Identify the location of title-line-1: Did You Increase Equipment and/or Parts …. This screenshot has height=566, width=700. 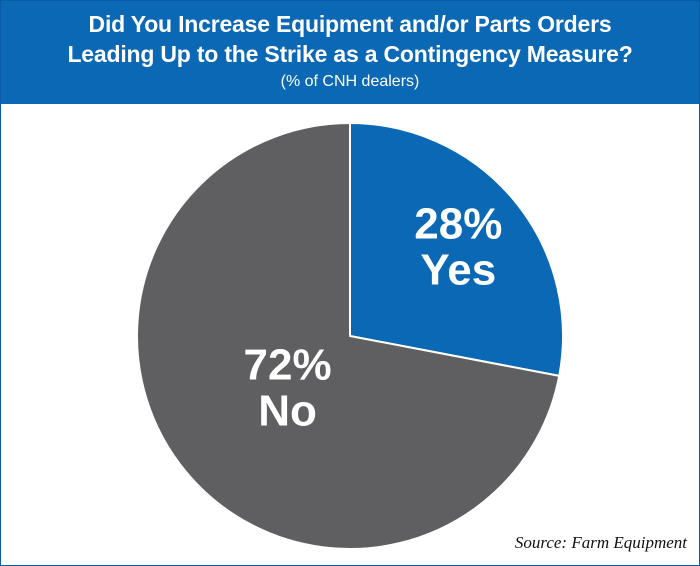
(350, 24).